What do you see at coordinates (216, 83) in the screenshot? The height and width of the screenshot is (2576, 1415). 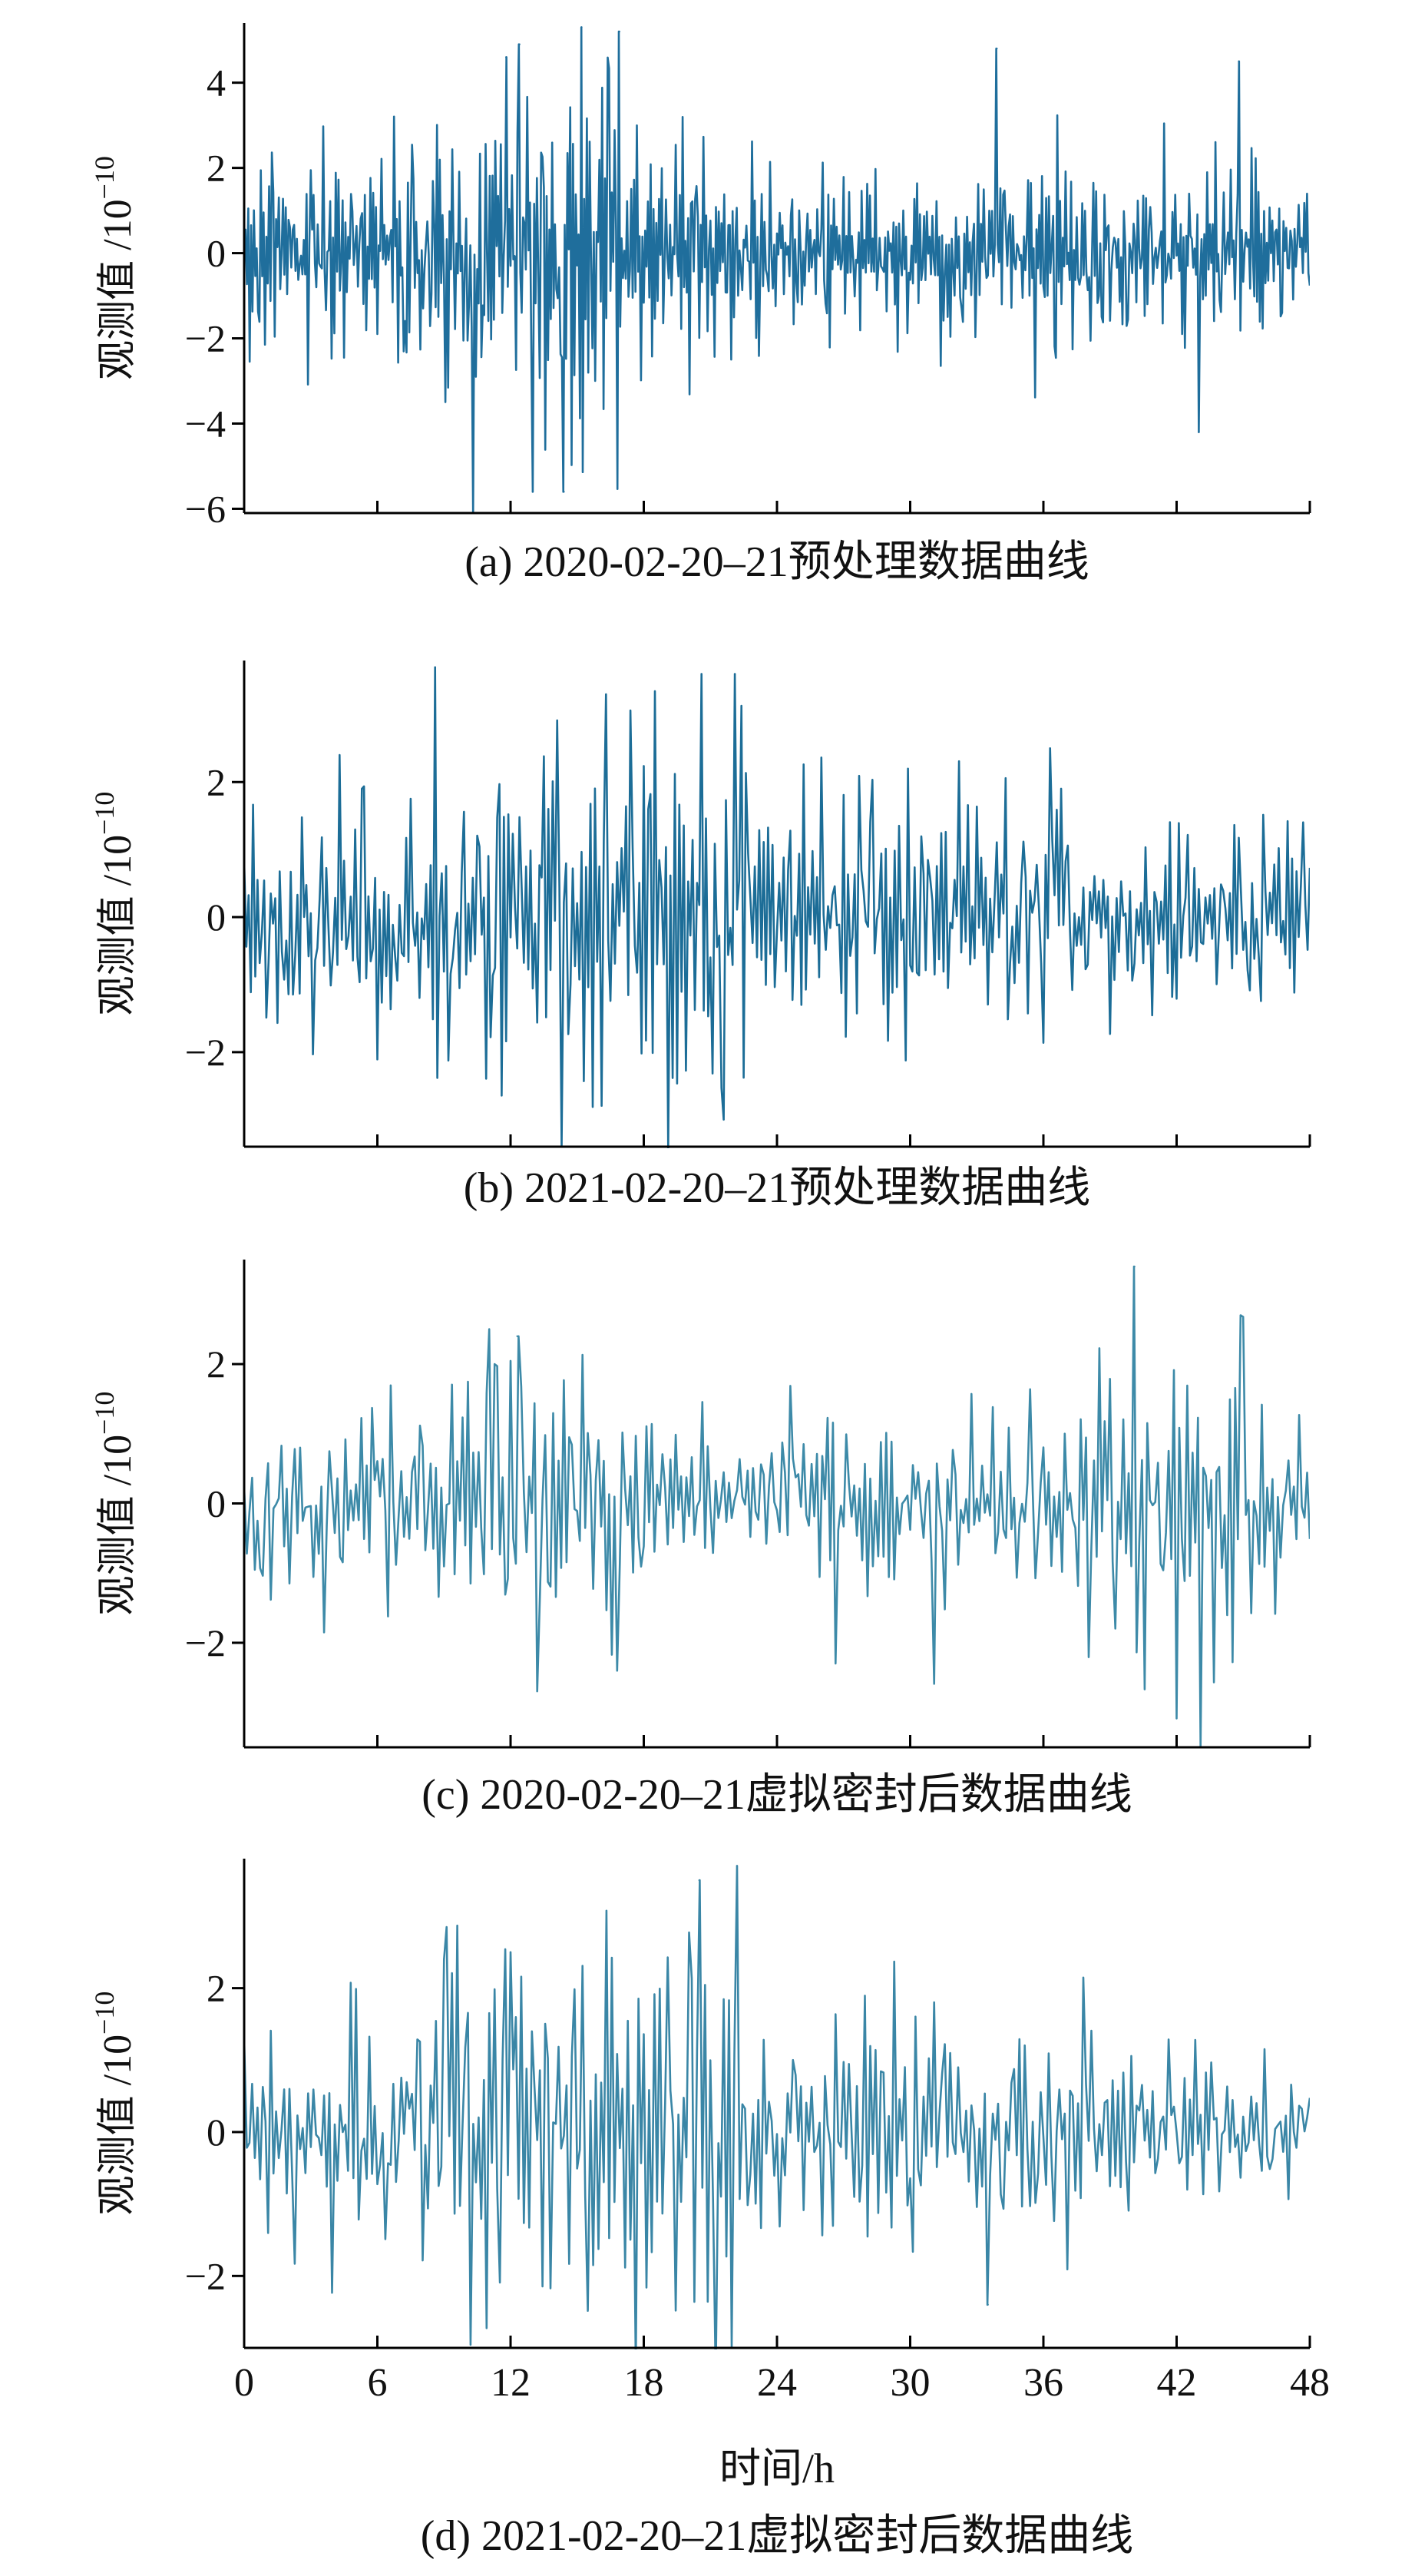 I see `y-tick-label: 4` at bounding box center [216, 83].